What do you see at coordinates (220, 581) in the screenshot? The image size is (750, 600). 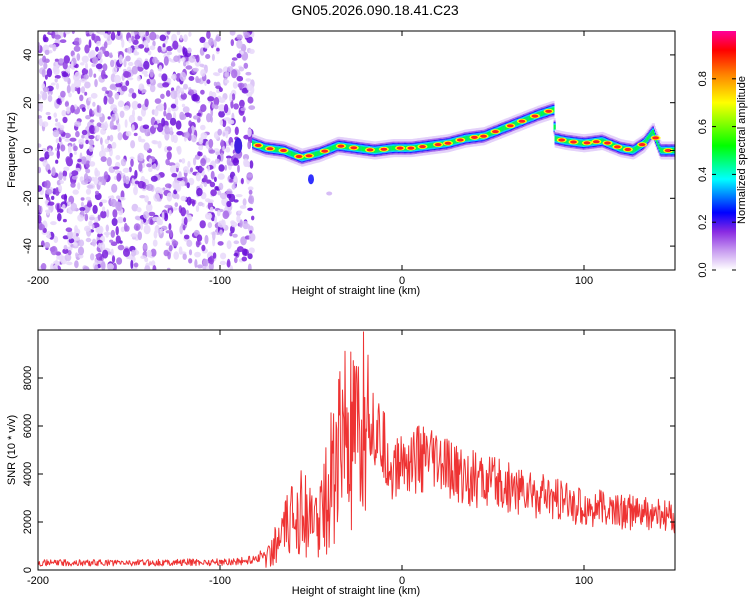 I see `x-tick-label: -100` at bounding box center [220, 581].